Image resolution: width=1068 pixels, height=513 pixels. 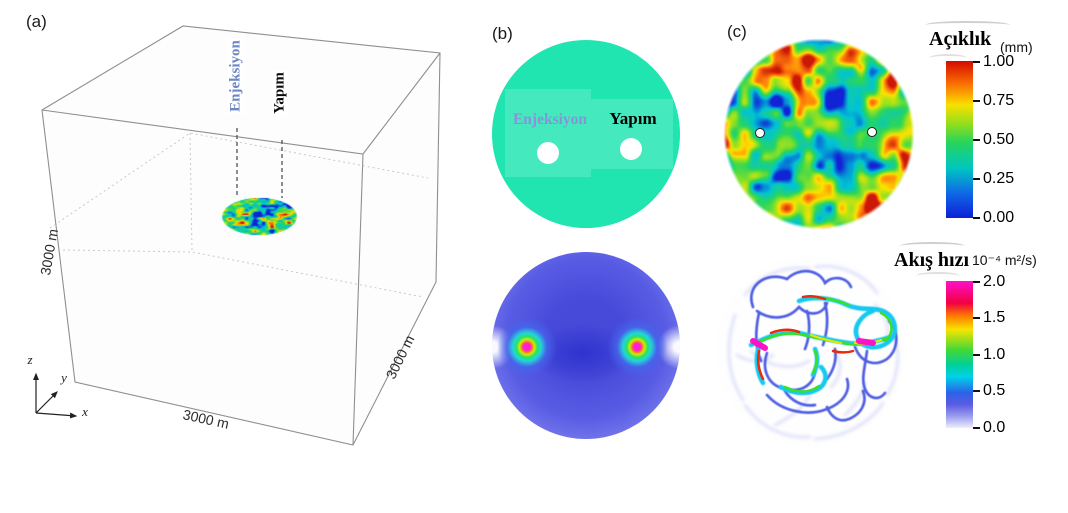 What do you see at coordinates (819, 134) in the screenshot?
I see `heterogeneous-aperture-heatmap` at bounding box center [819, 134].